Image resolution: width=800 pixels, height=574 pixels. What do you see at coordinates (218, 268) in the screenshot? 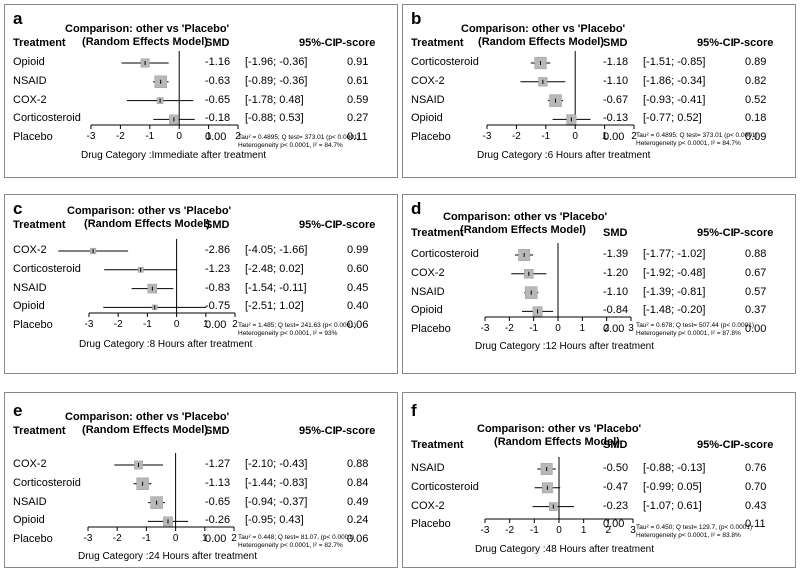
I see `smd-value: -1.23` at bounding box center [218, 268].